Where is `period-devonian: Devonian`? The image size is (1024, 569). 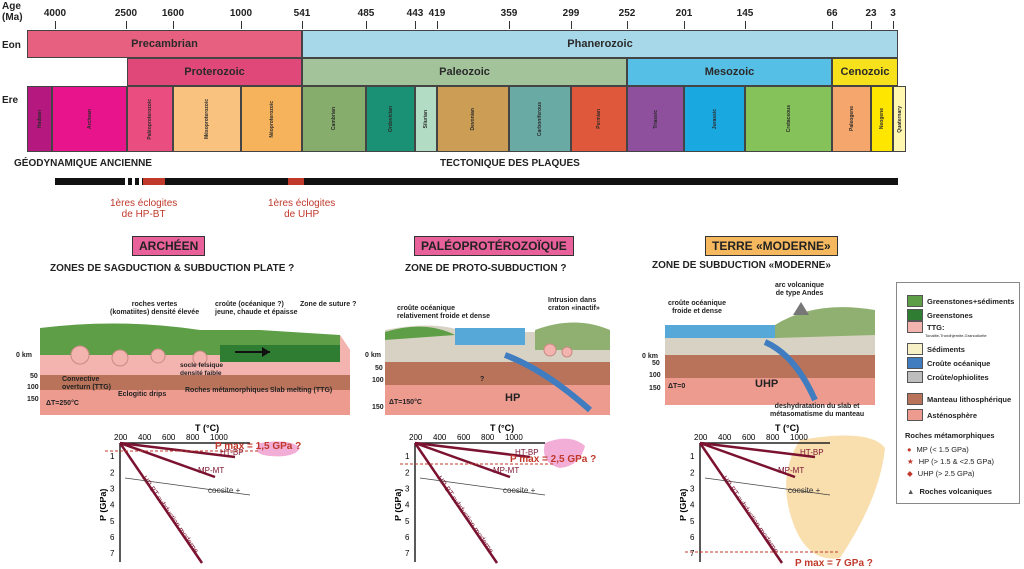 period-devonian: Devonian is located at coordinates (473, 119).